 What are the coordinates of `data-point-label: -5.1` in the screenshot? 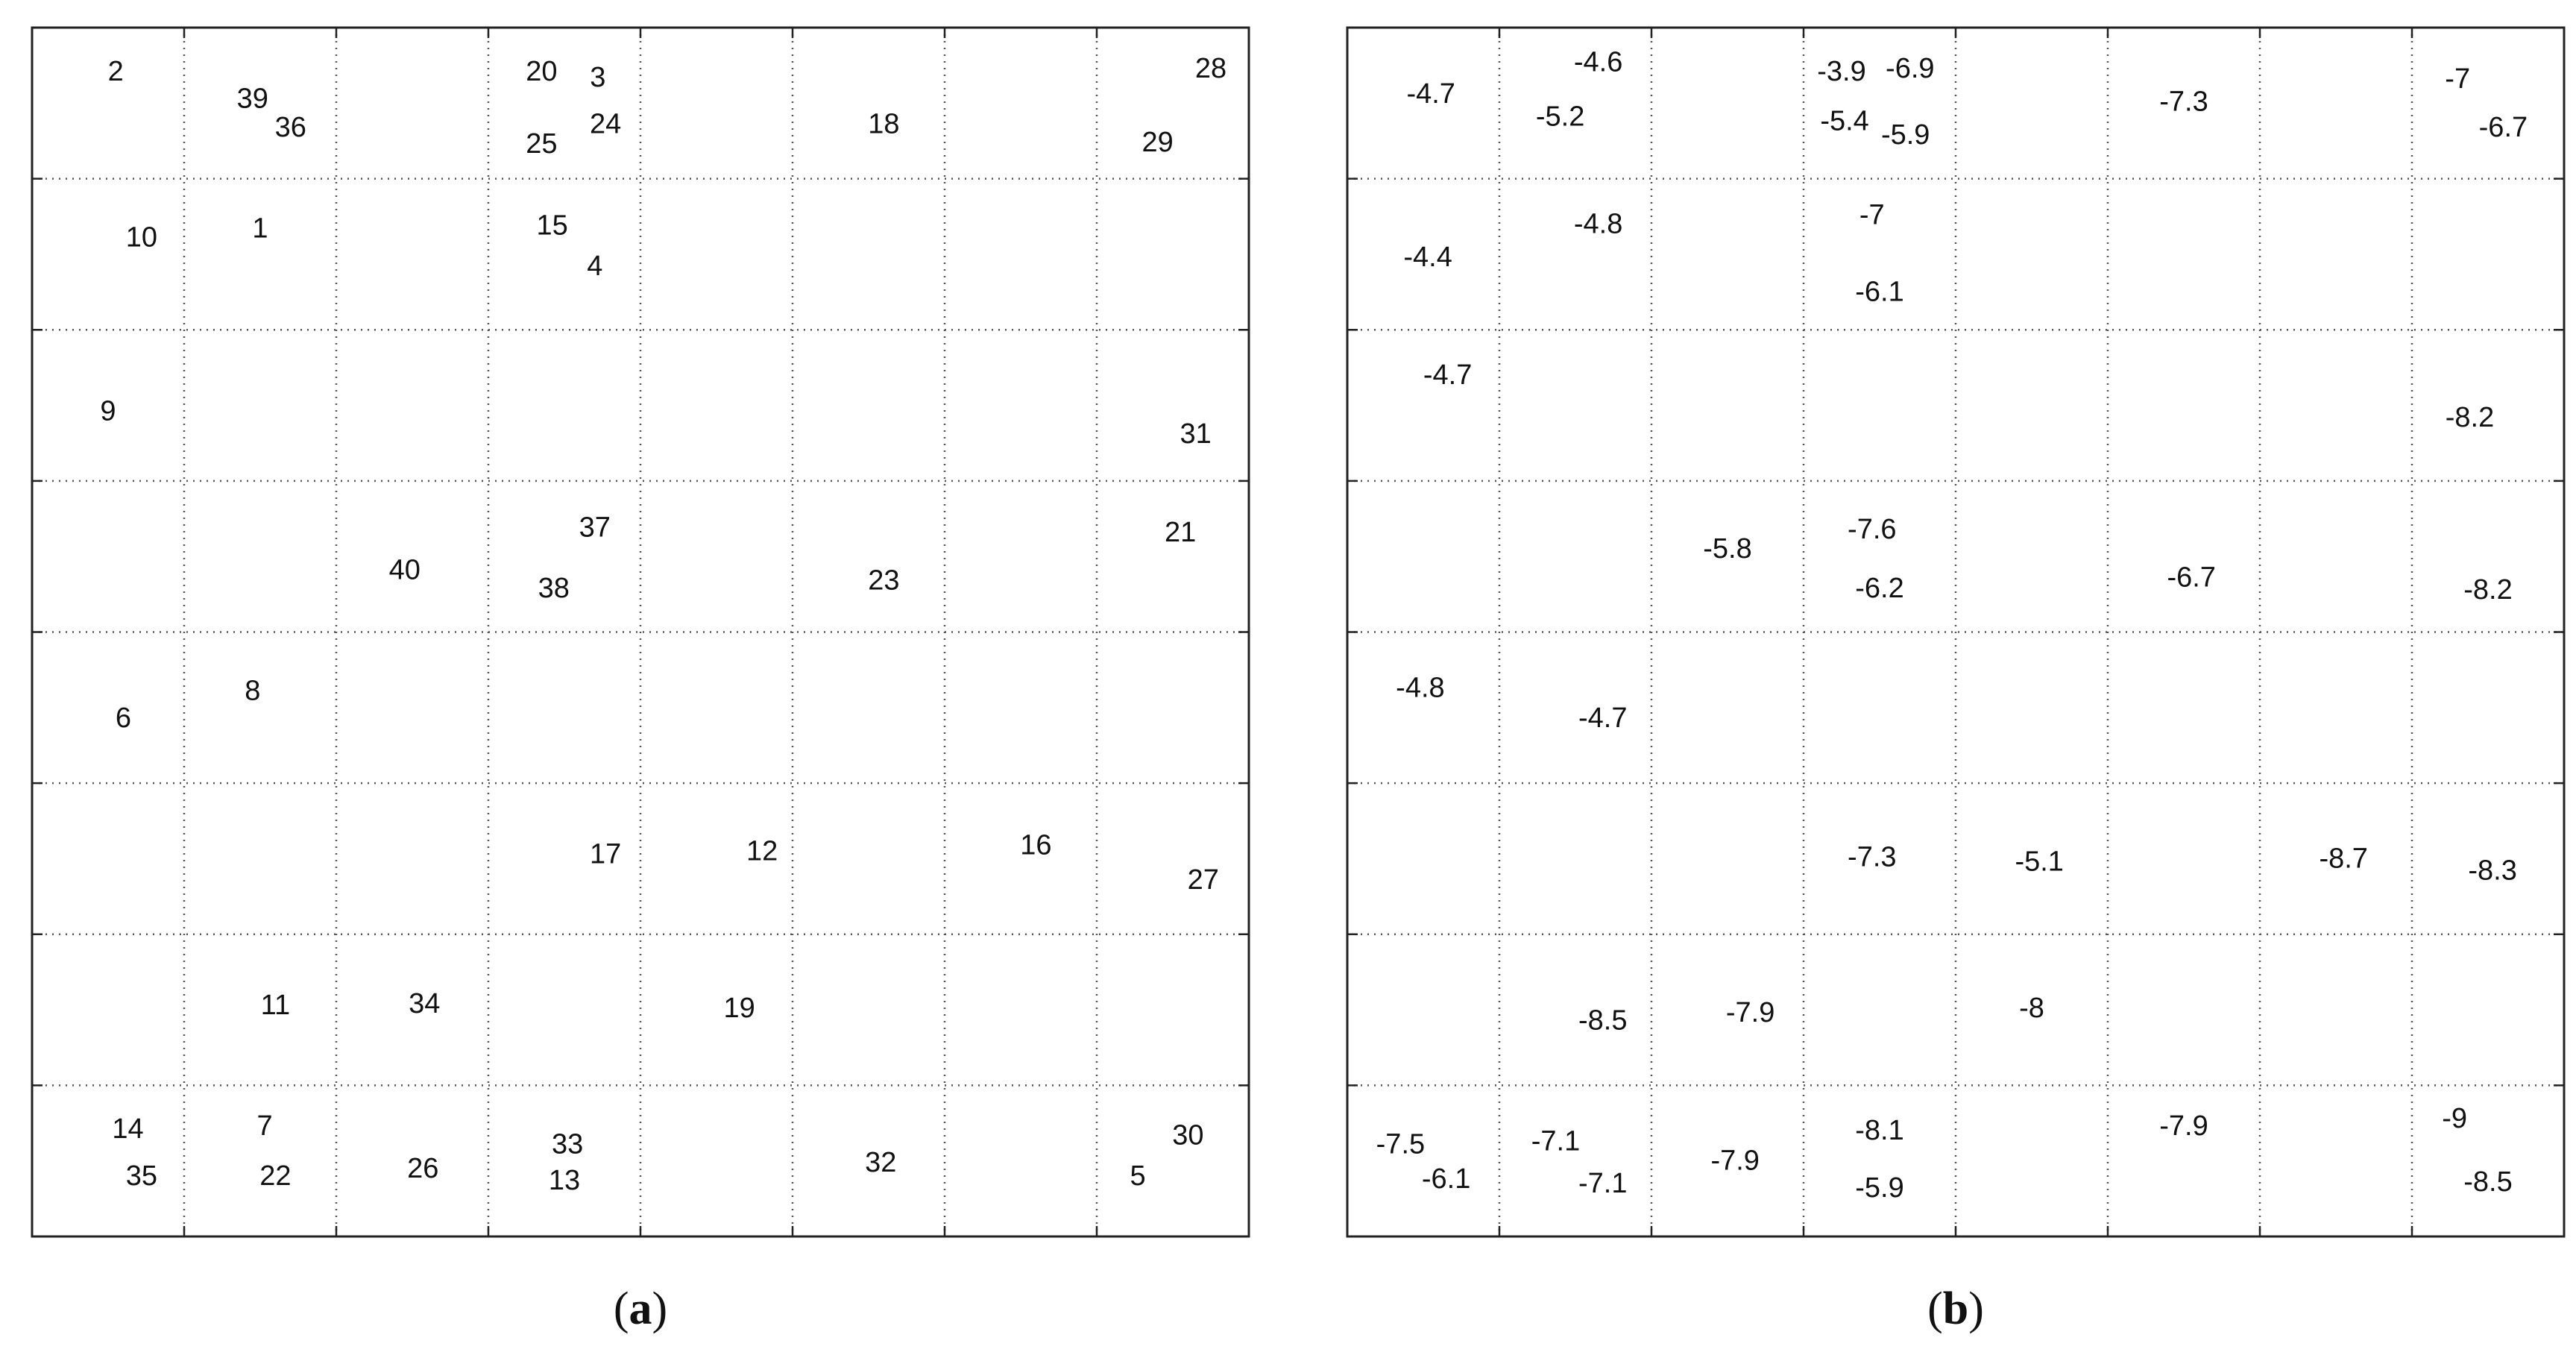 It's located at (2039, 862).